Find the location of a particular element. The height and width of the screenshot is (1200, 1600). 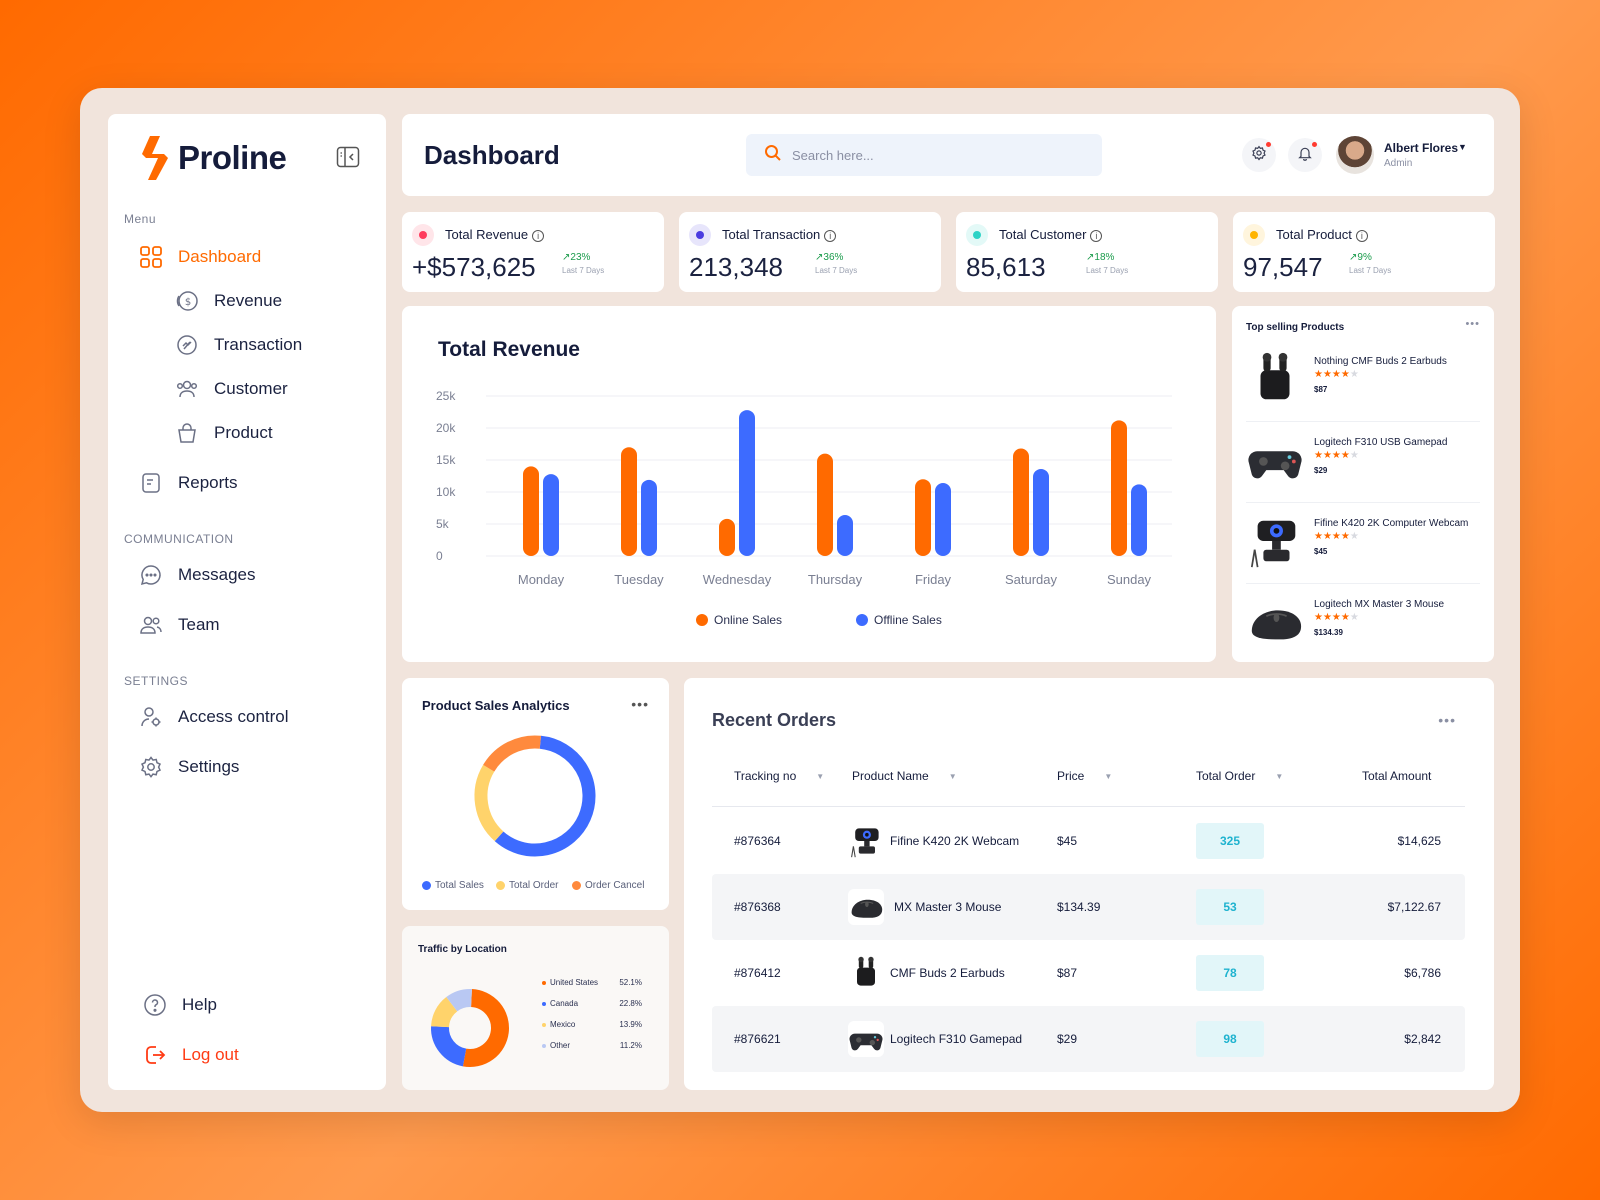

rating-stars: ★★★★★ is located at coordinates (1336, 536).